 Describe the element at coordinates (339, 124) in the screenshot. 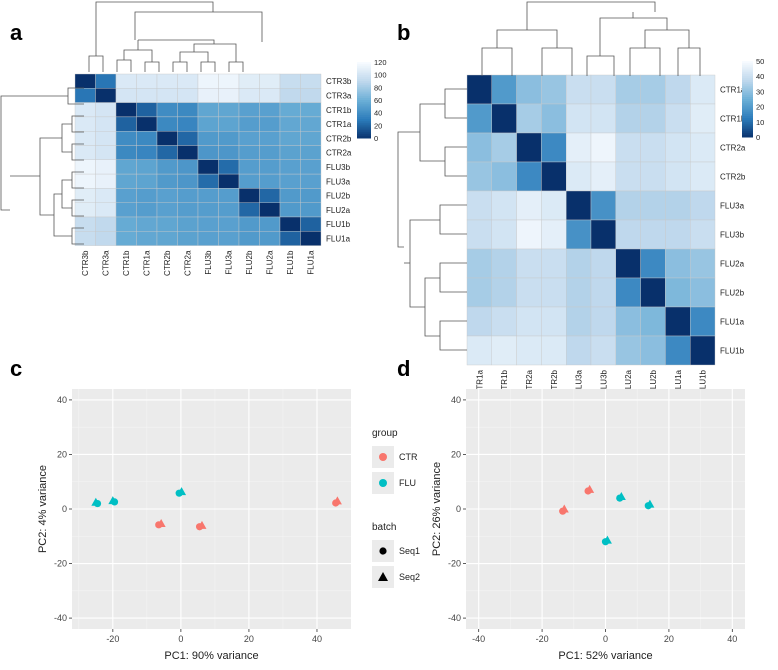

I see `heatmap-row-label: CTR1a` at that location.